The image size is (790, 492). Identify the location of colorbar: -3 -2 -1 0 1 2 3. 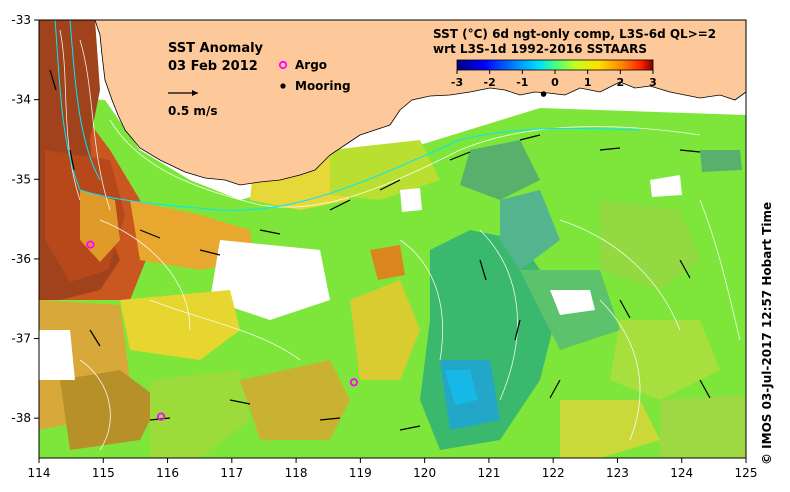
(554, 74).